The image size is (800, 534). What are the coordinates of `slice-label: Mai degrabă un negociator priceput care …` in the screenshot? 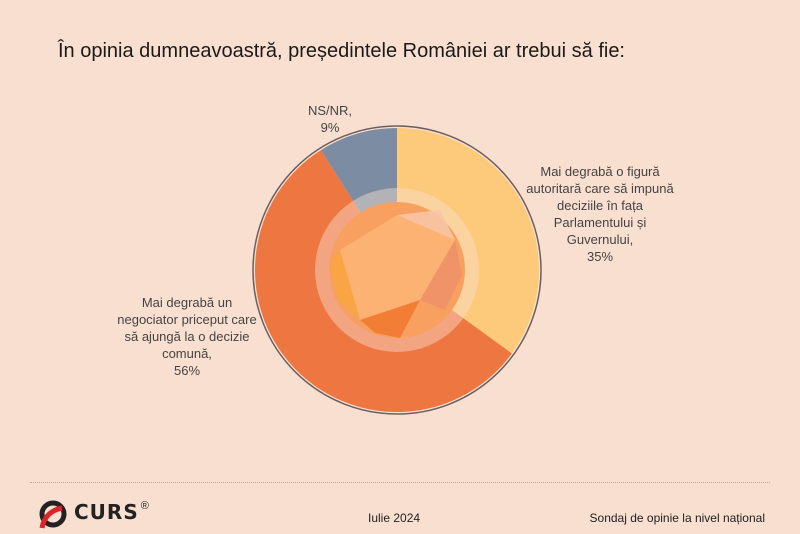 It's located at (187, 328).